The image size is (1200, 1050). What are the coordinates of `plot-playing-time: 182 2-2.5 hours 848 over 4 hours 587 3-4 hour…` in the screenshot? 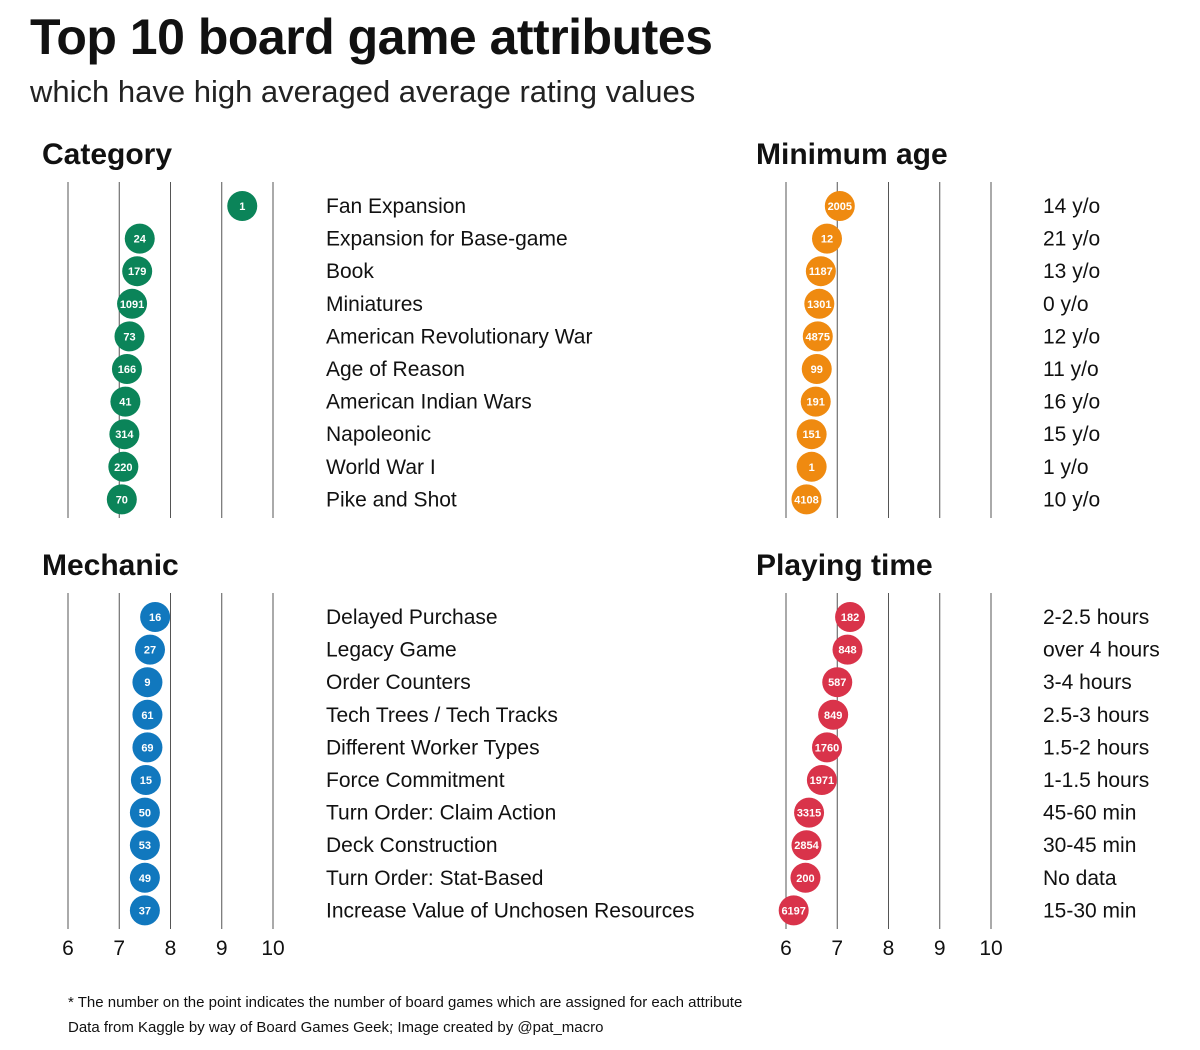 It's located at (969, 776).